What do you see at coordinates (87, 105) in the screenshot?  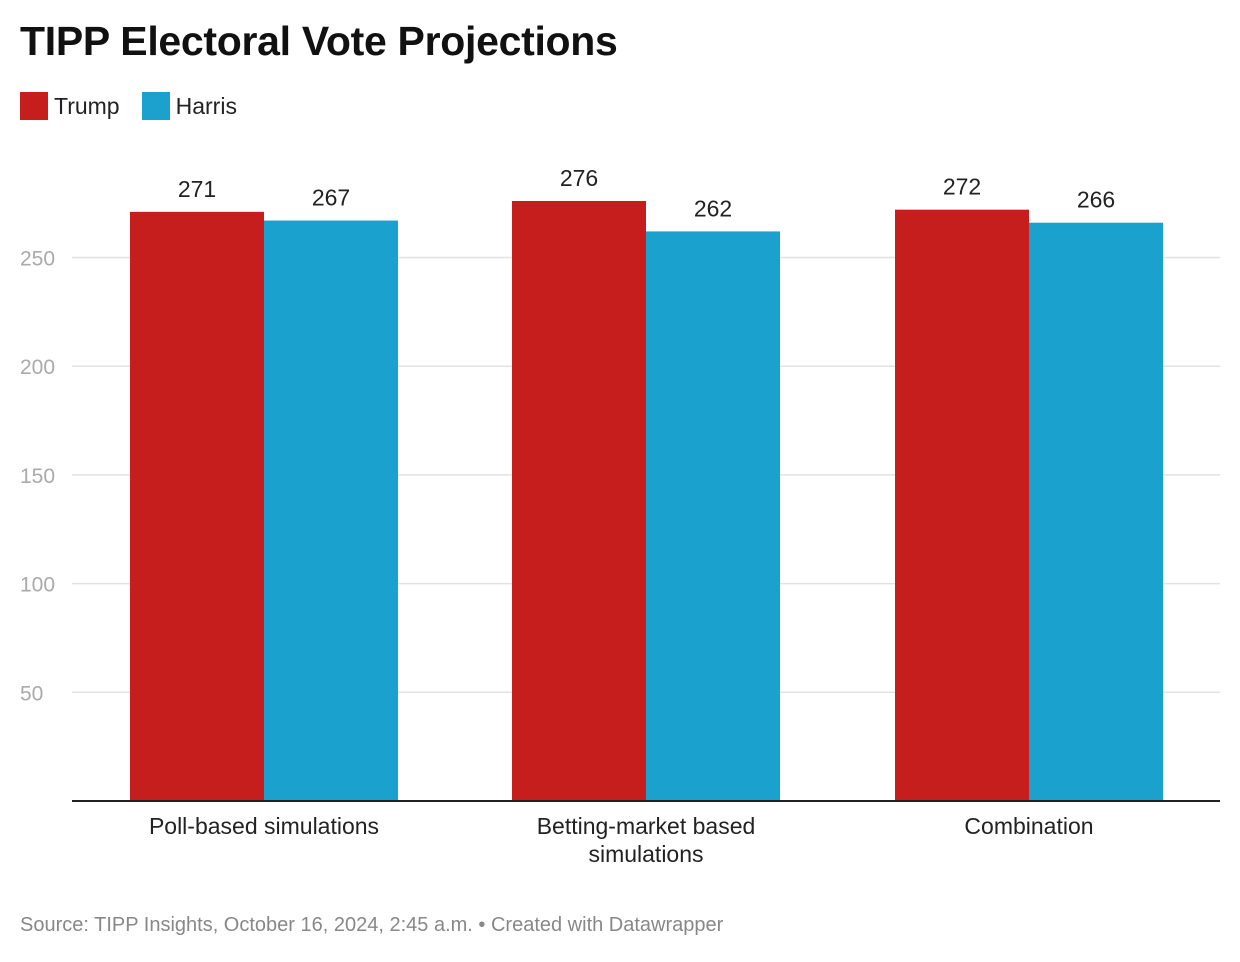 I see `legend-label-trump: Trump` at bounding box center [87, 105].